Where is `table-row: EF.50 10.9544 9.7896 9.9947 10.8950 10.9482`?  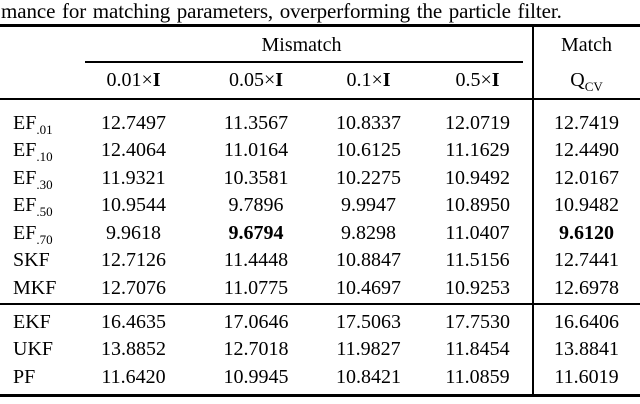 table-row: EF.50 10.9544 9.7896 9.9947 10.8950 10.9482 is located at coordinates (320, 206).